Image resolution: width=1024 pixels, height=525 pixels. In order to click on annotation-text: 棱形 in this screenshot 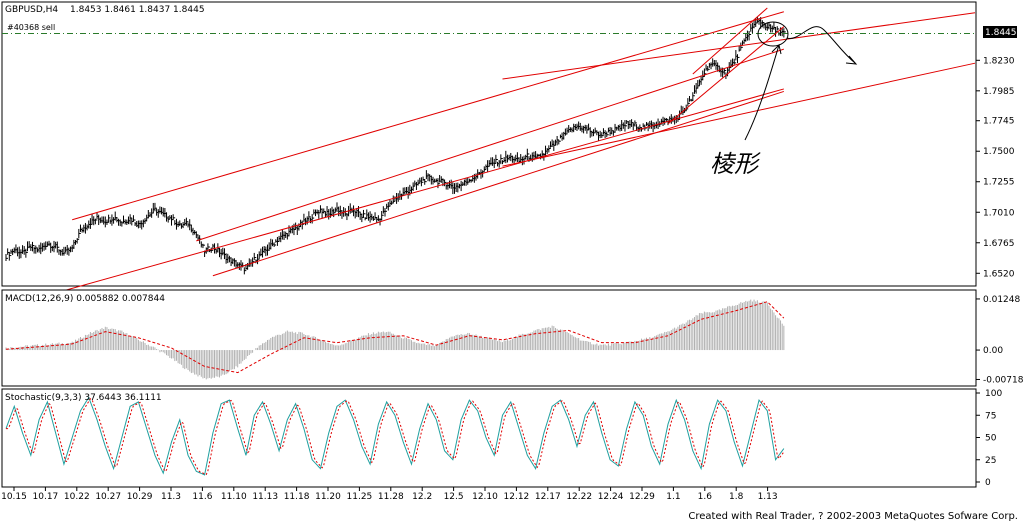, I will do `click(735, 164)`.